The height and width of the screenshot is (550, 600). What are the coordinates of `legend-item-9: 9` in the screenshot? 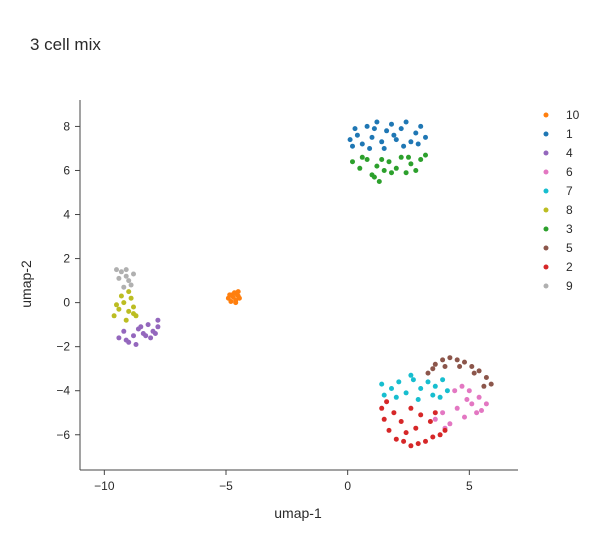 It's located at (558, 286).